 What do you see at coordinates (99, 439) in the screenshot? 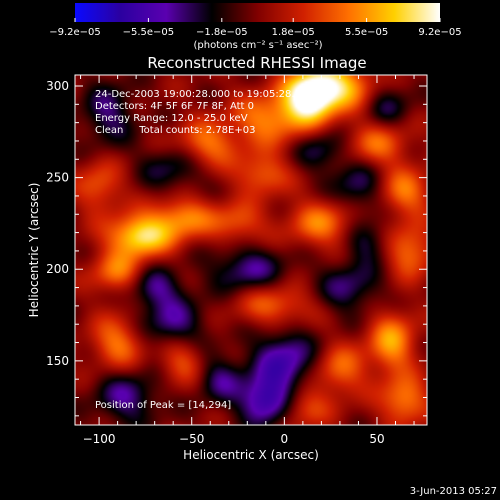
I see `x-tick-label: −100` at bounding box center [99, 439].